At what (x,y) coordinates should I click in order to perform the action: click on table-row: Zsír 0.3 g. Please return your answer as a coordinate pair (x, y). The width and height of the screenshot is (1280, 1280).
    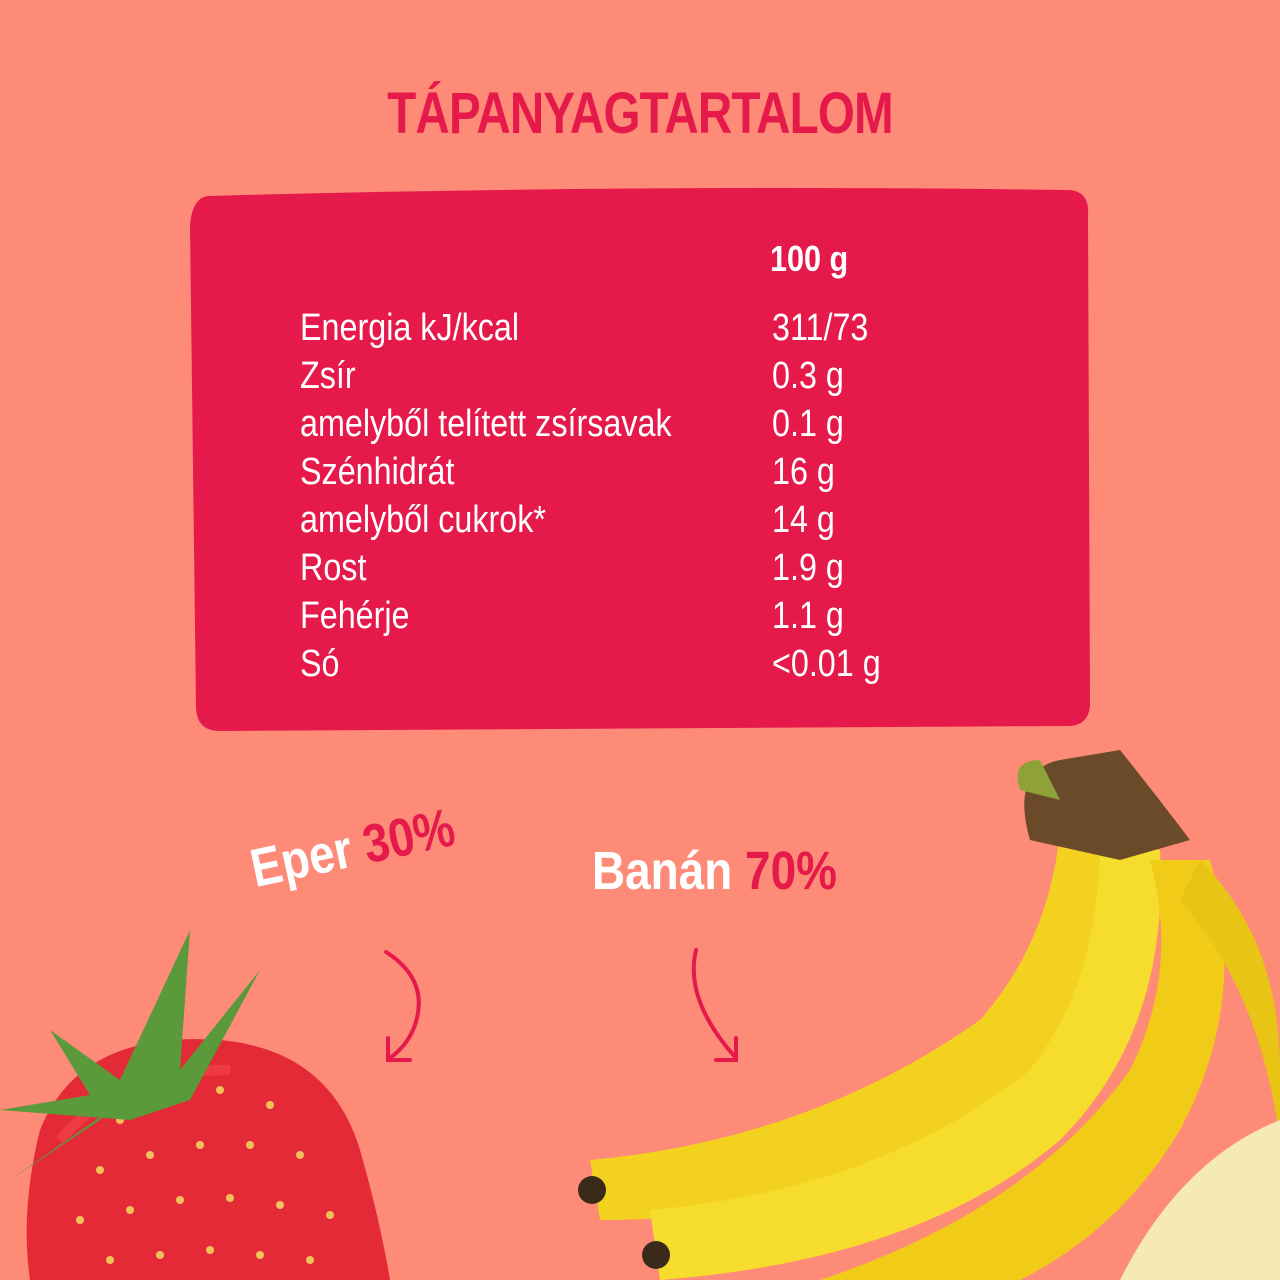
    Looking at the image, I should click on (680, 376).